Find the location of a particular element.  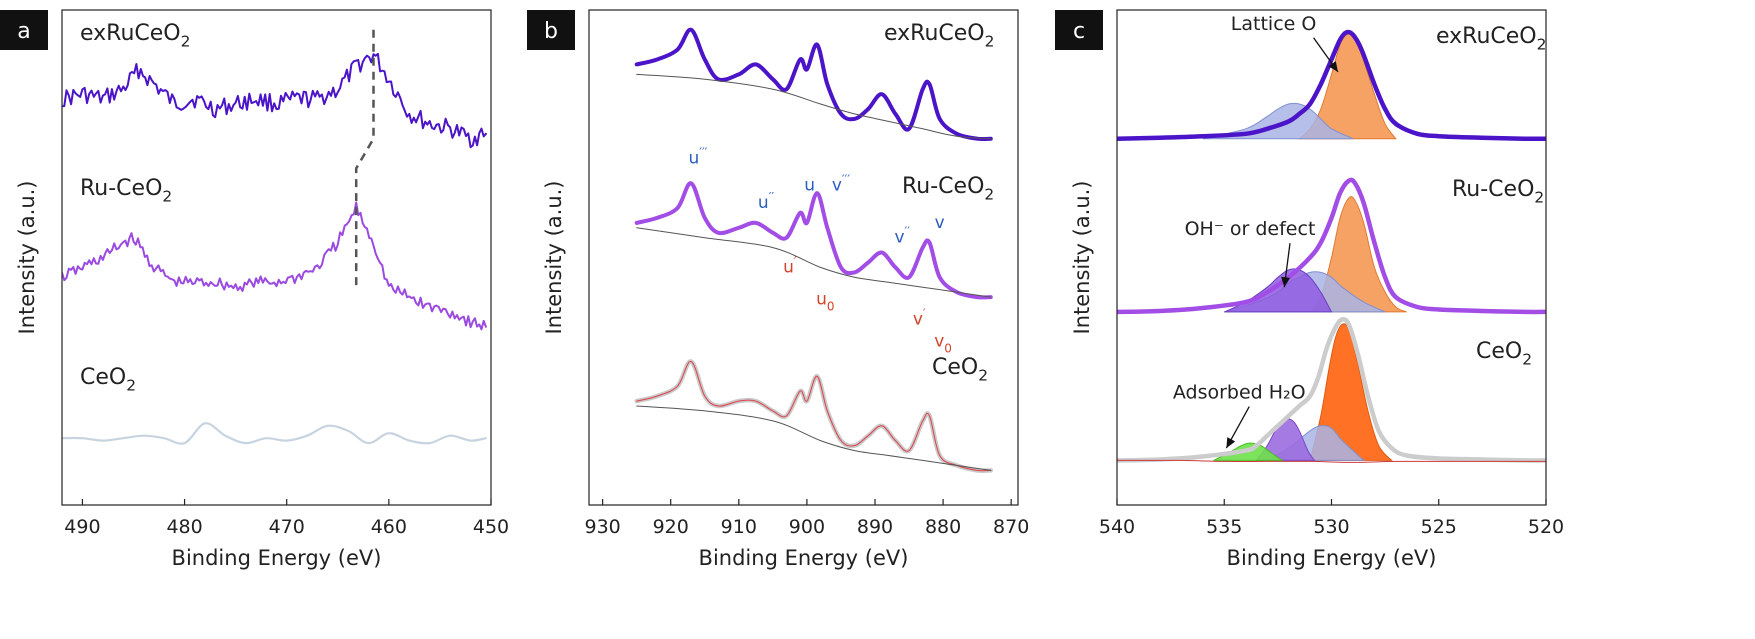

panel-label: c is located at coordinates (1079, 31).